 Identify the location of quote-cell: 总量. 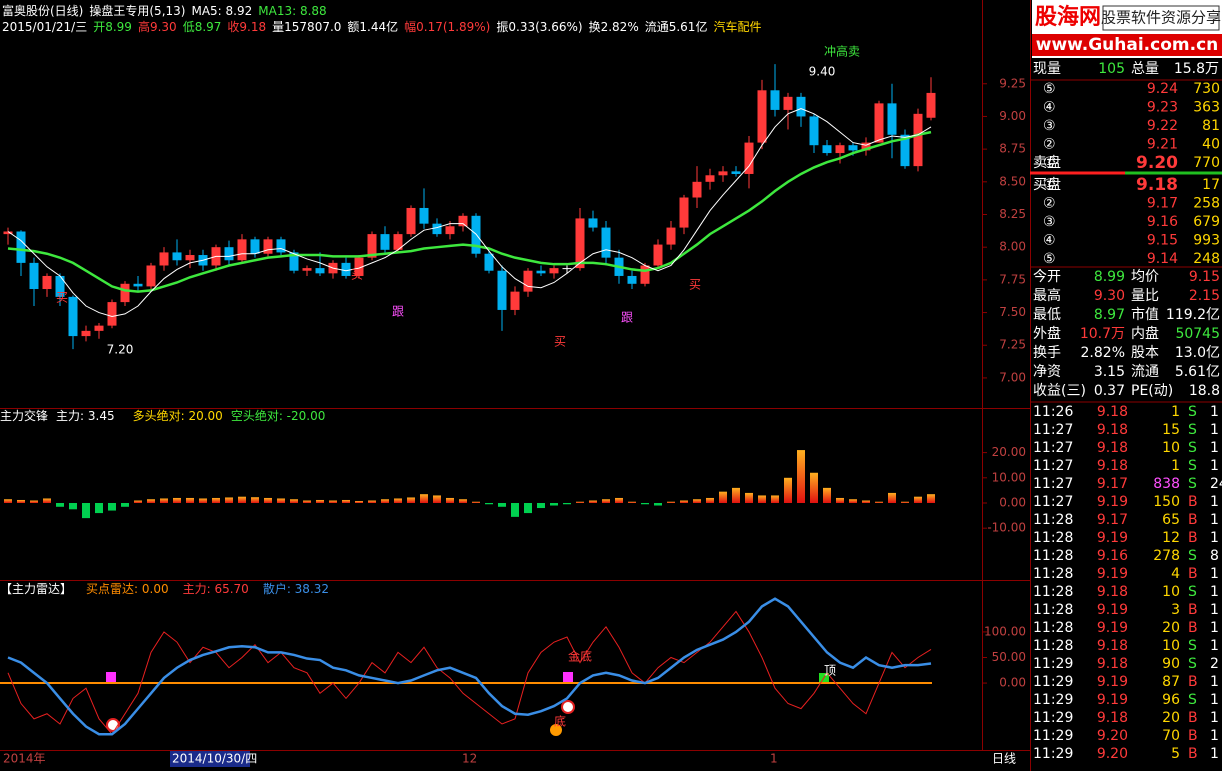
(1145, 69).